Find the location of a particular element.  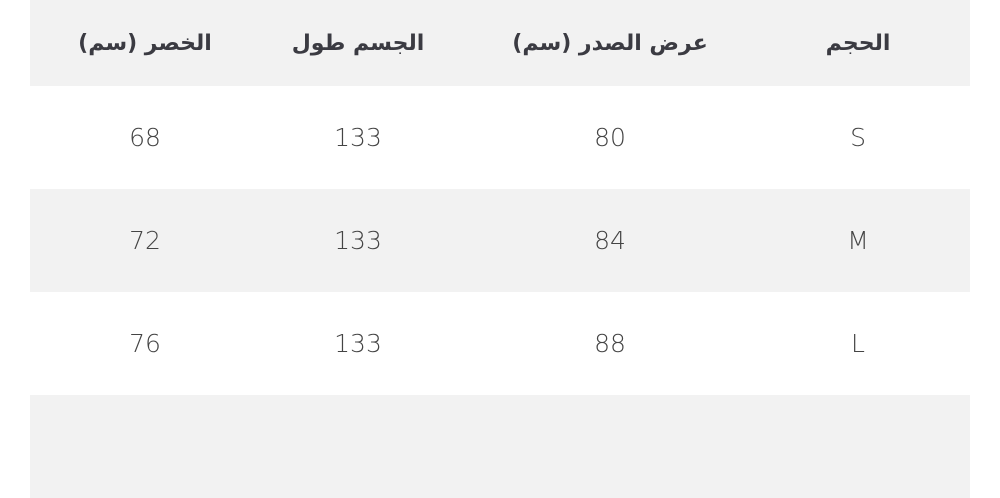

cell-waist: 68 is located at coordinates (145, 137).